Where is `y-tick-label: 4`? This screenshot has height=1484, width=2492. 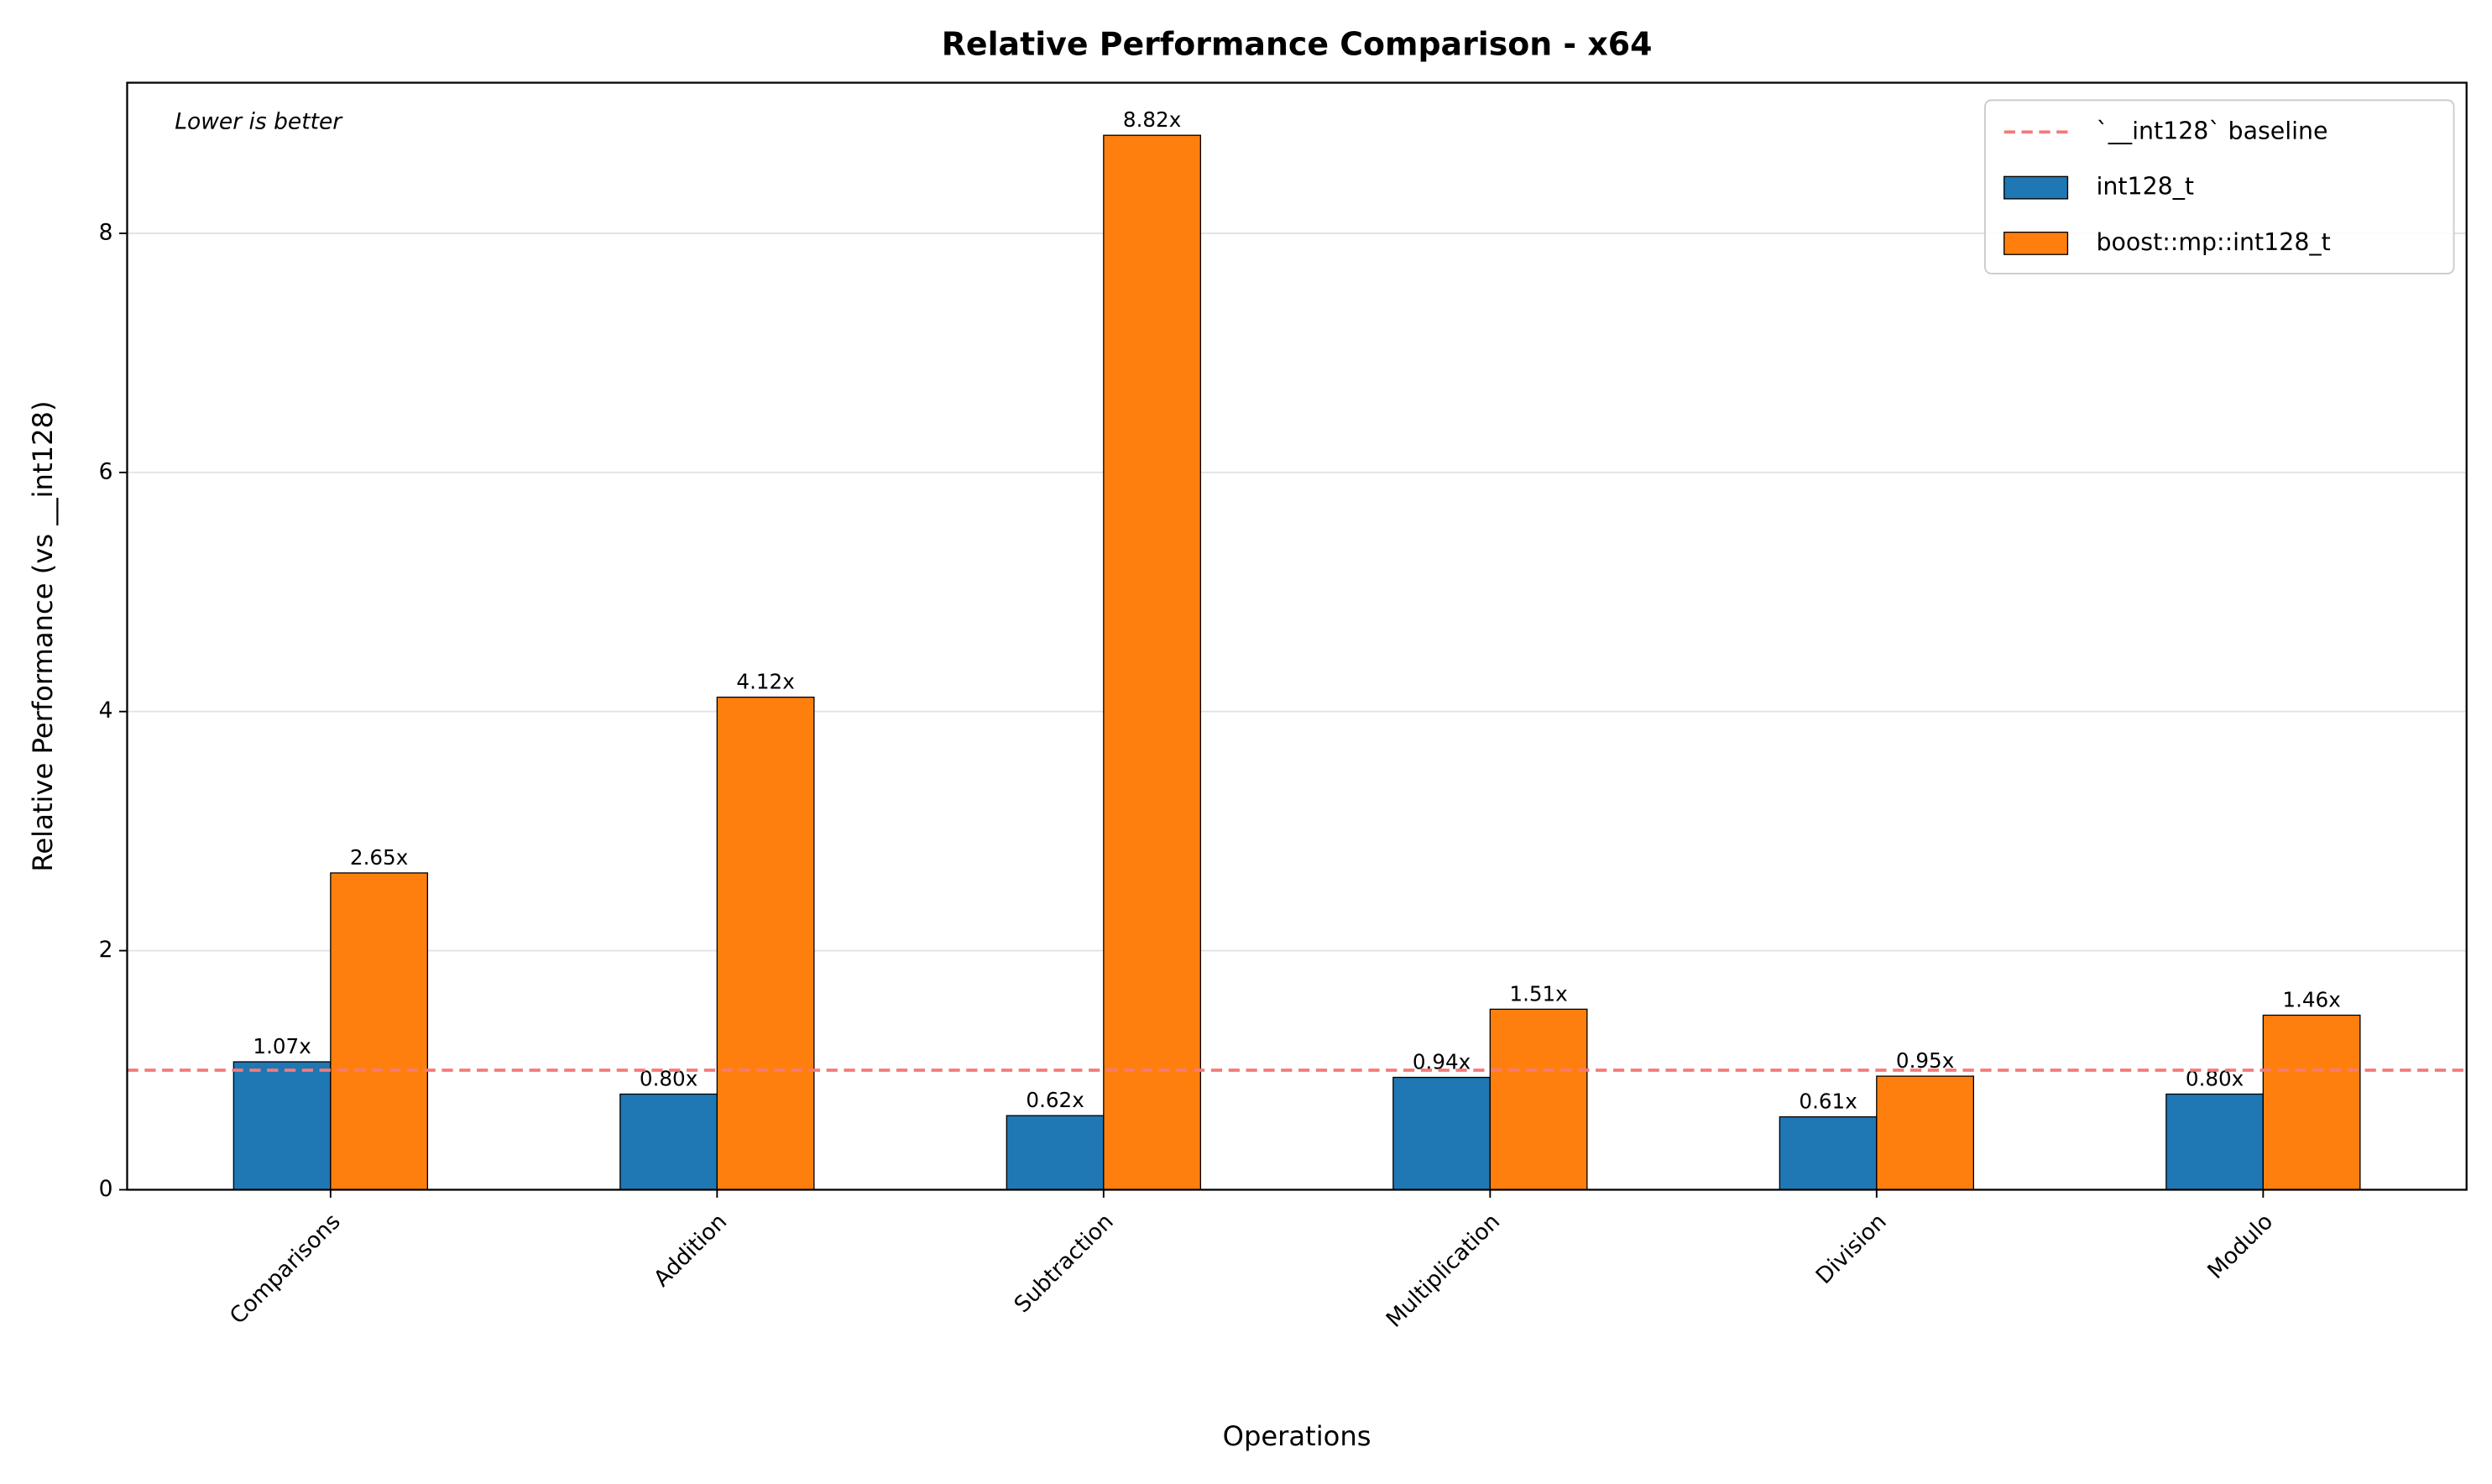 y-tick-label: 4 is located at coordinates (106, 711).